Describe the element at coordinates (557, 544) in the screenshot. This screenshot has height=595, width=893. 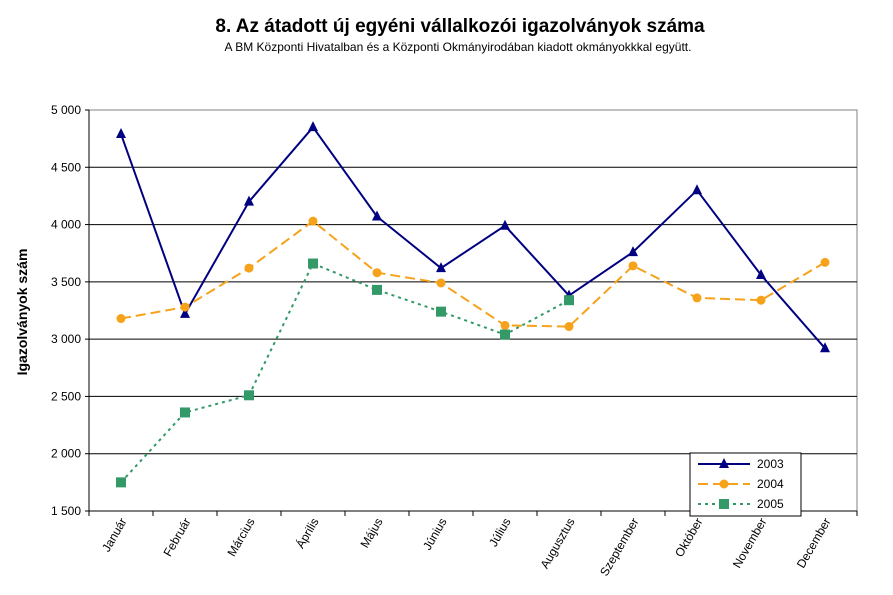
I see `x-tick-label: Augusztus` at that location.